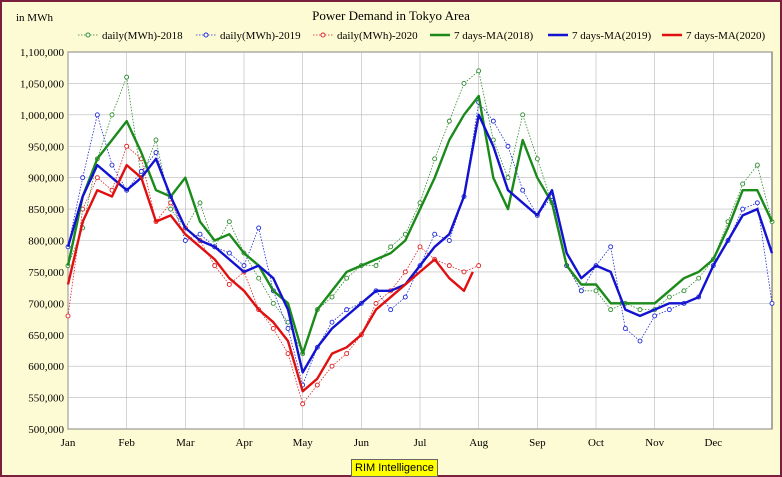  What do you see at coordinates (362, 443) in the screenshot?
I see `x-tick-label: Jun` at bounding box center [362, 443].